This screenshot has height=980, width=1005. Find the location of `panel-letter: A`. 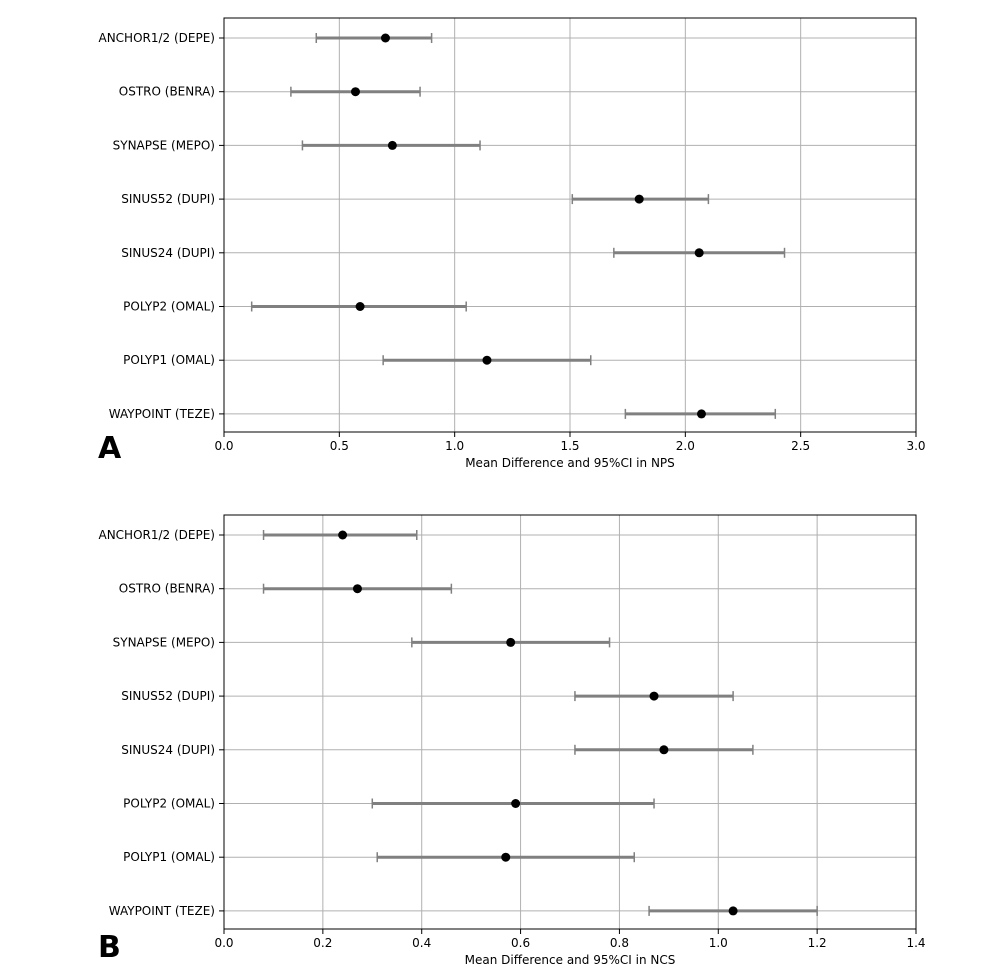

panel-letter: A is located at coordinates (110, 448).